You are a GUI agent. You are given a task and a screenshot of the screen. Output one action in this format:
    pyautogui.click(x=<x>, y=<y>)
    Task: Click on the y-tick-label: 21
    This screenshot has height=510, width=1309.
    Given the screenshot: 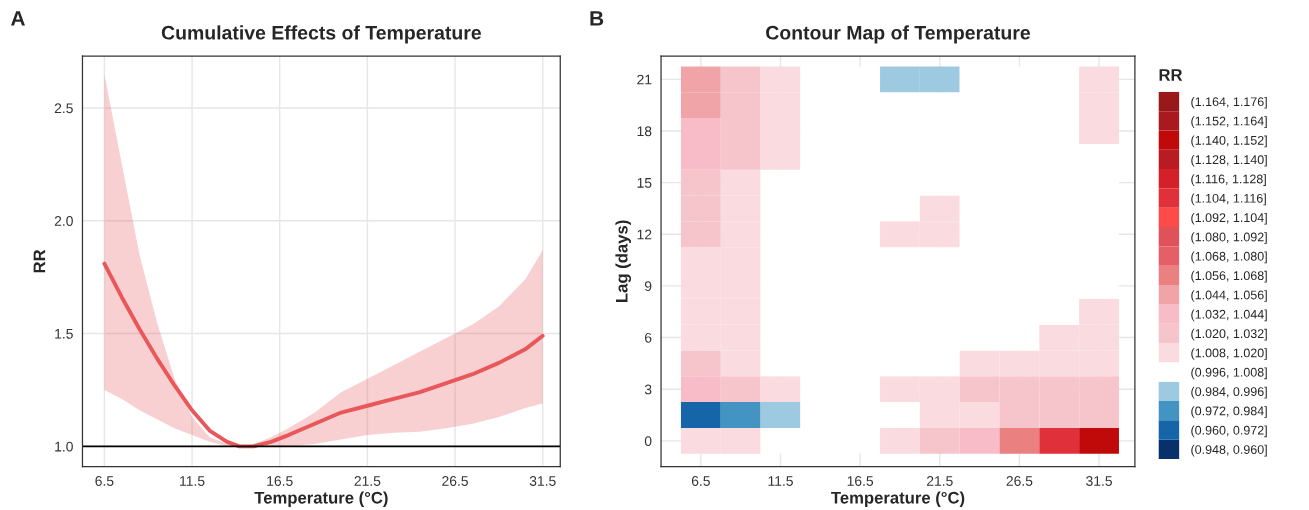 What is the action you would take?
    pyautogui.click(x=644, y=79)
    